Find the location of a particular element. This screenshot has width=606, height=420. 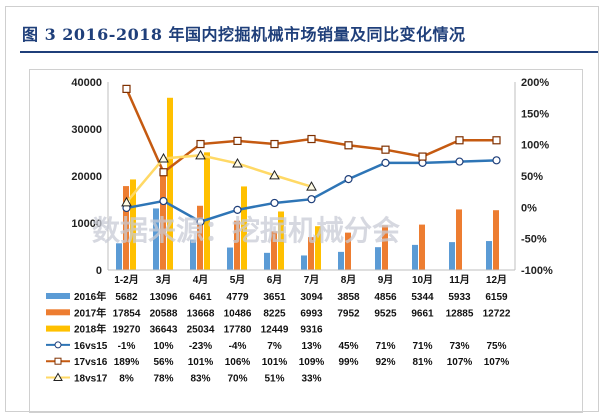

table-cell: 17780 is located at coordinates (238, 330).